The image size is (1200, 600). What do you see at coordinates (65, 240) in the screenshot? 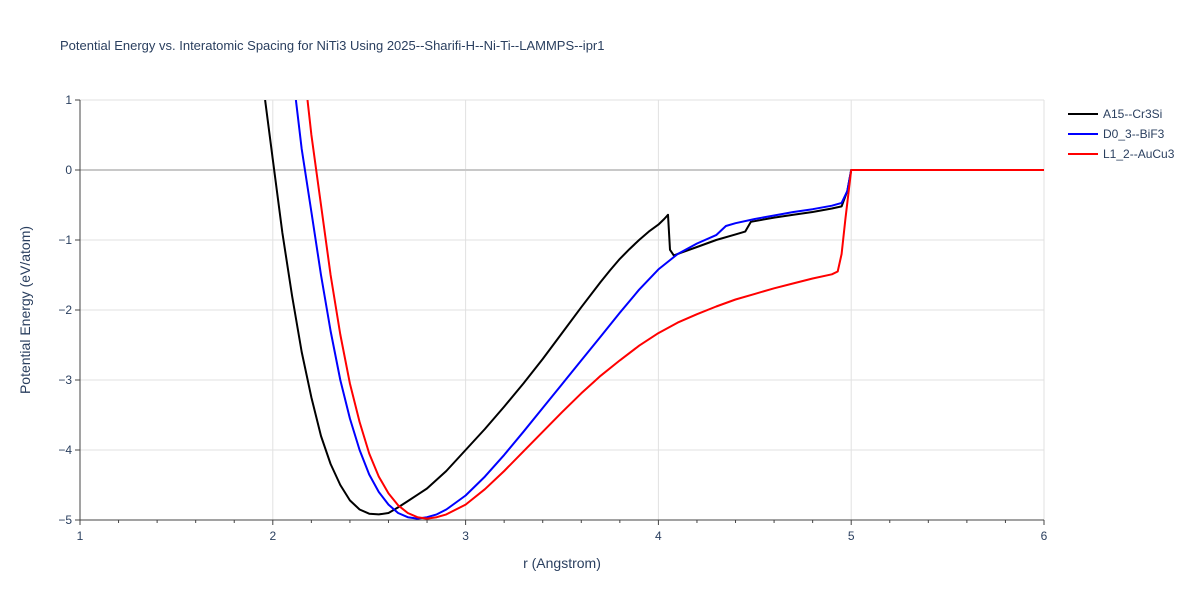
I see `y-tick-label: −1` at bounding box center [65, 240].